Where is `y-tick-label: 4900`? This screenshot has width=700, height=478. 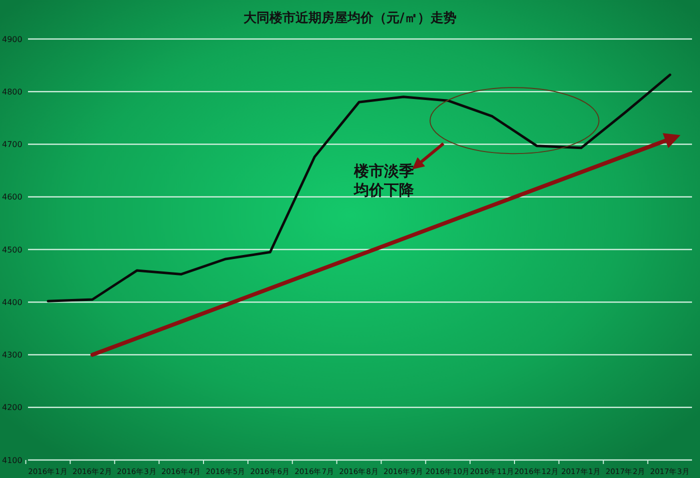 y-tick-label: 4900 is located at coordinates (12, 39).